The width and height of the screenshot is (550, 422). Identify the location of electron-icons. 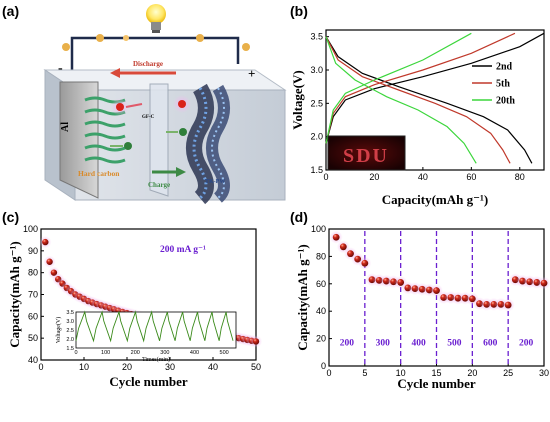
(156, 42).